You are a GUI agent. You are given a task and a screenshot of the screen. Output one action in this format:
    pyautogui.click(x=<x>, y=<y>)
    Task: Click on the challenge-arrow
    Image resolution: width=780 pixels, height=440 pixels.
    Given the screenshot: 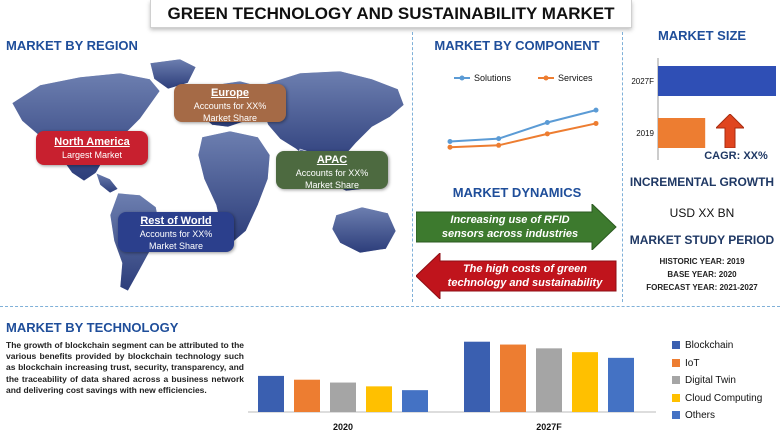 What is the action you would take?
    pyautogui.click(x=516, y=276)
    